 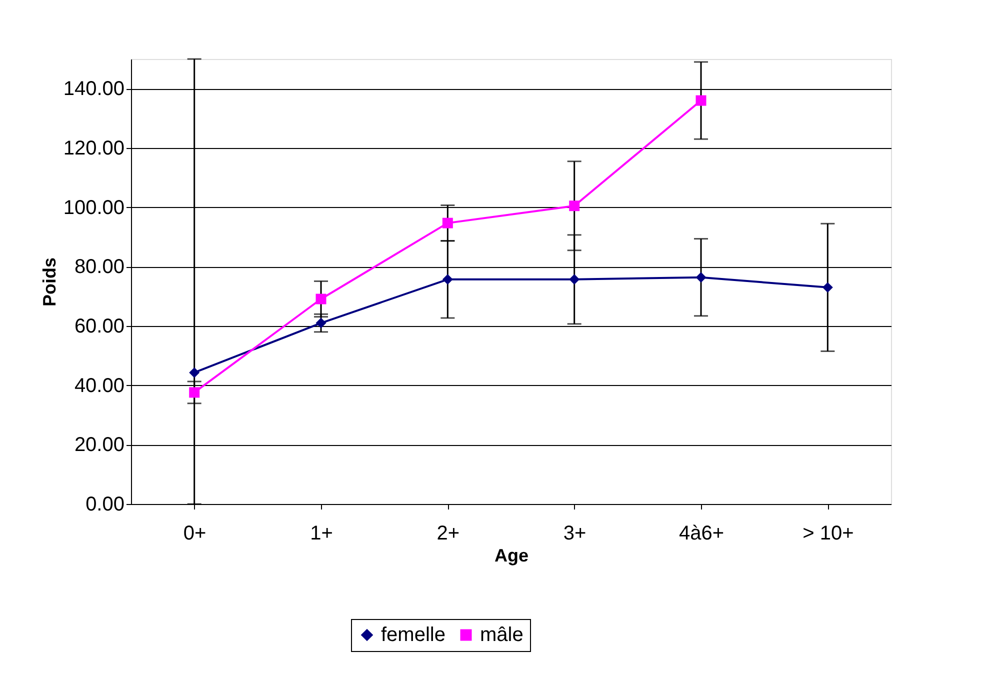 I want to click on y-axis-title: Poids, so click(x=49, y=282).